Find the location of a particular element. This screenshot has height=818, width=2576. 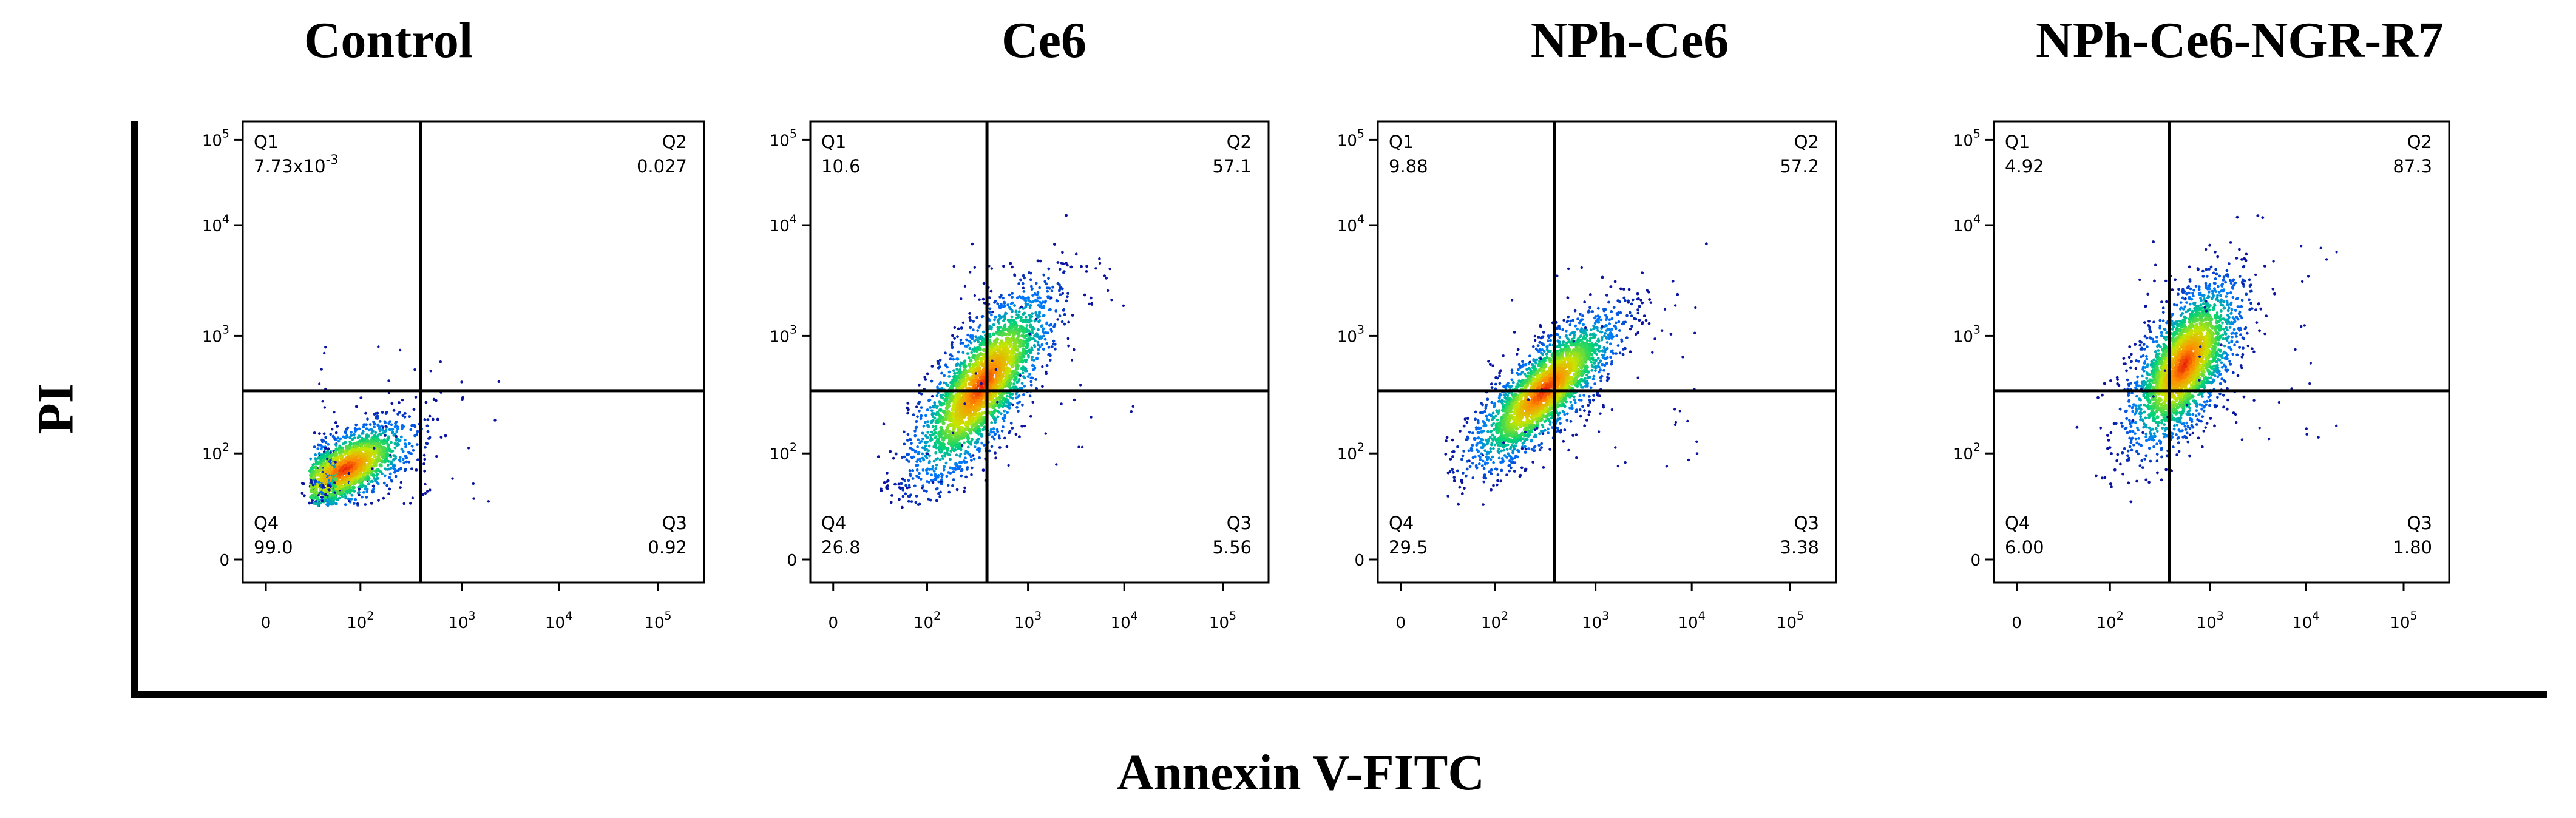

y-tick-label: 0 is located at coordinates (792, 561).